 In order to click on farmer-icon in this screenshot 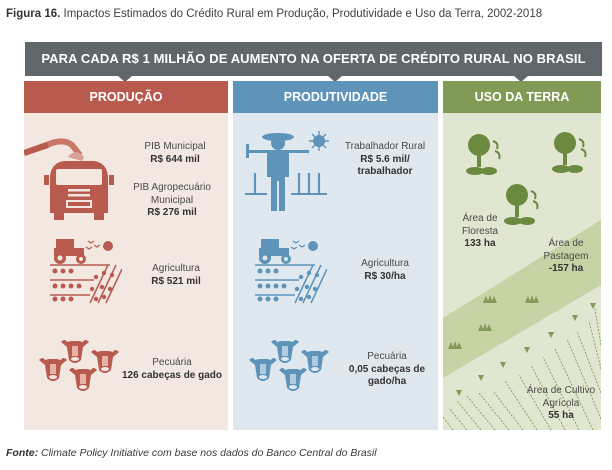, I will do `click(287, 171)`.